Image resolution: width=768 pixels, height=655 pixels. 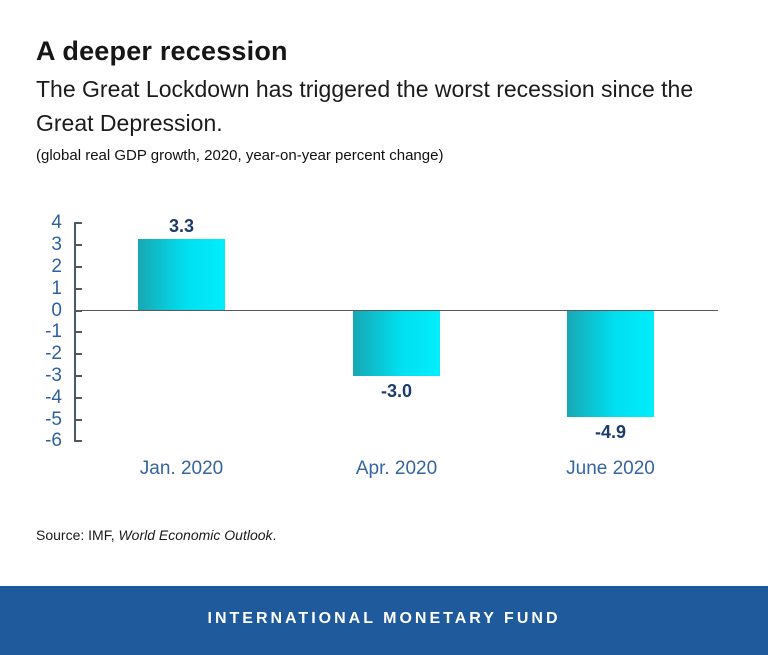 I want to click on y-axis-label: -1, so click(x=53, y=332).